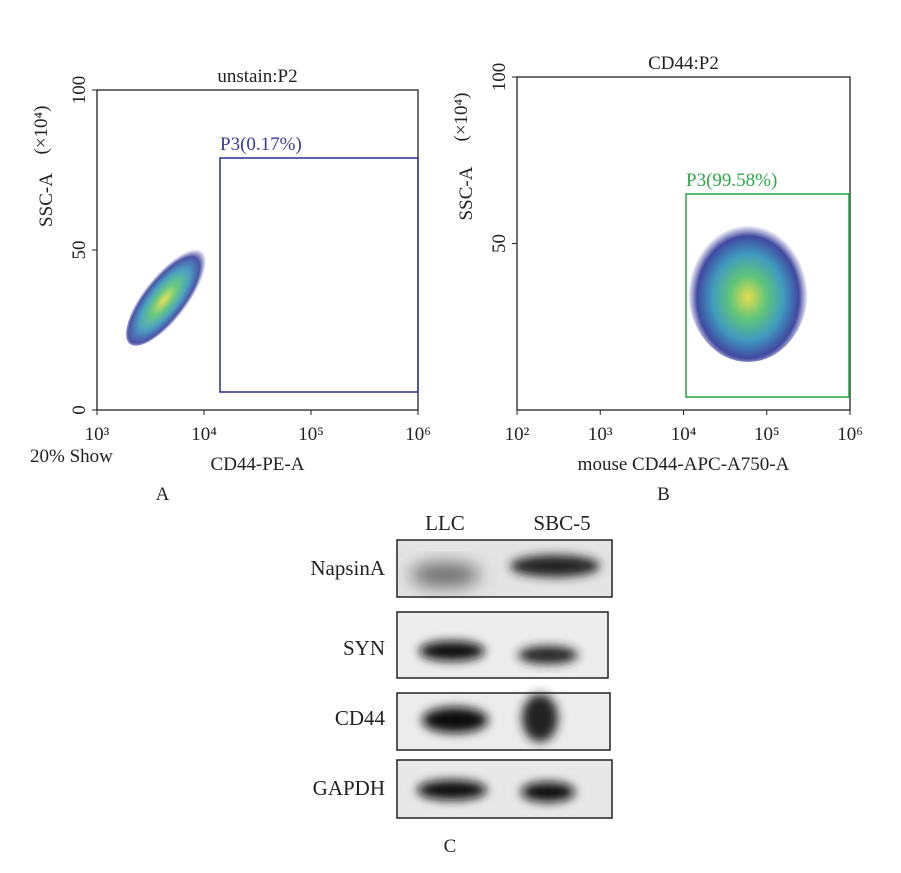 Image resolution: width=901 pixels, height=873 pixels. I want to click on blot-frames, so click(504, 679).